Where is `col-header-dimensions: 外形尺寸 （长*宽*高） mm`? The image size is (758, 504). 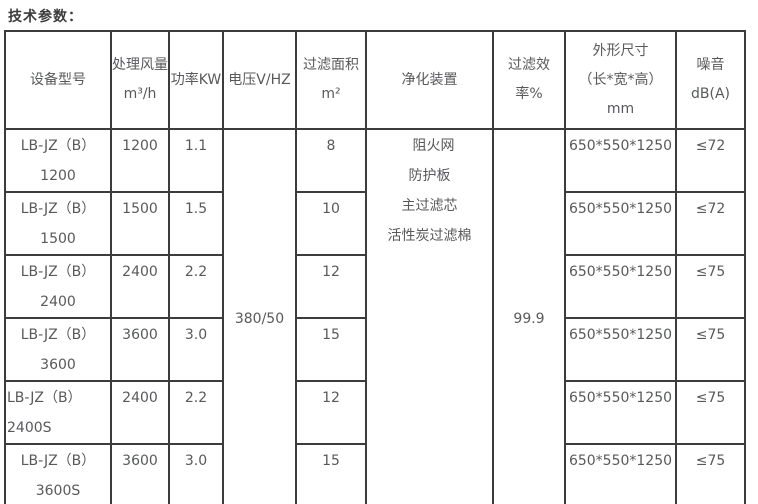
col-header-dimensions: 外形尺寸 （长*宽*高） mm is located at coordinates (620, 80).